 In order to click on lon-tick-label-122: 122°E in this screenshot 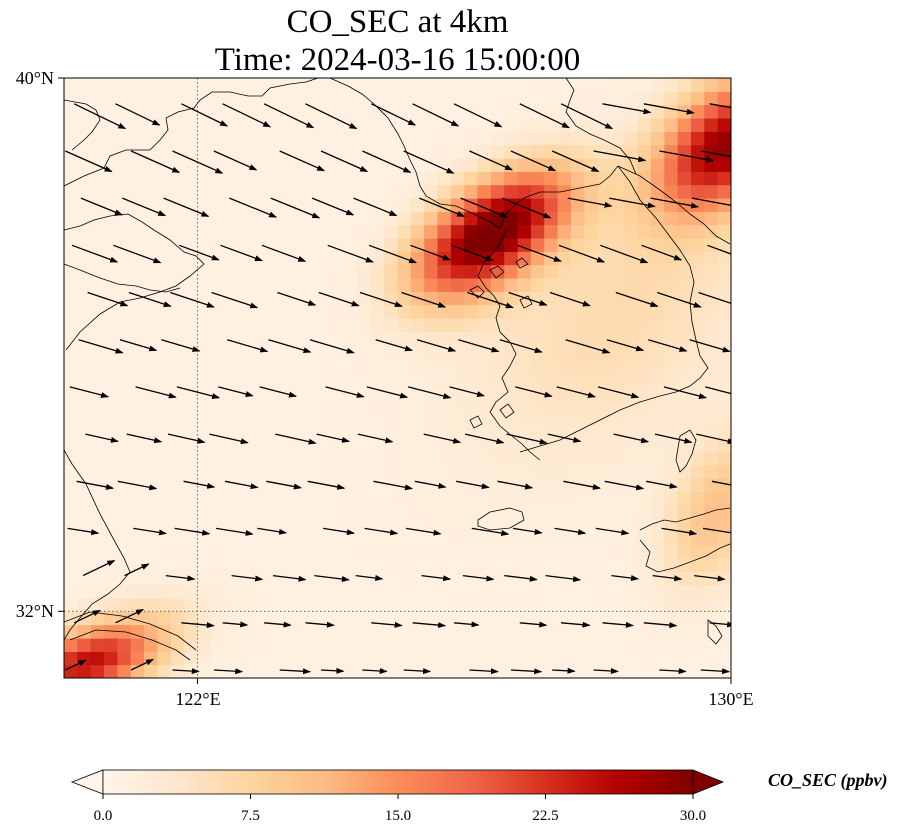, I will do `click(197, 699)`.